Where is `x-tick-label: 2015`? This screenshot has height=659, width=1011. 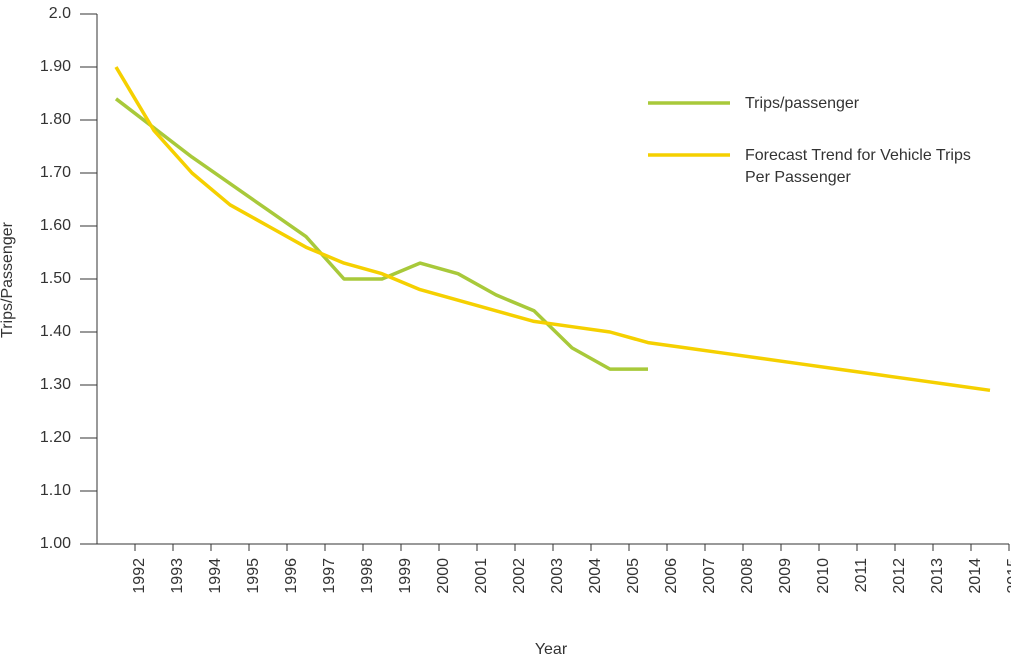
x-tick-label: 2015 is located at coordinates (1008, 576).